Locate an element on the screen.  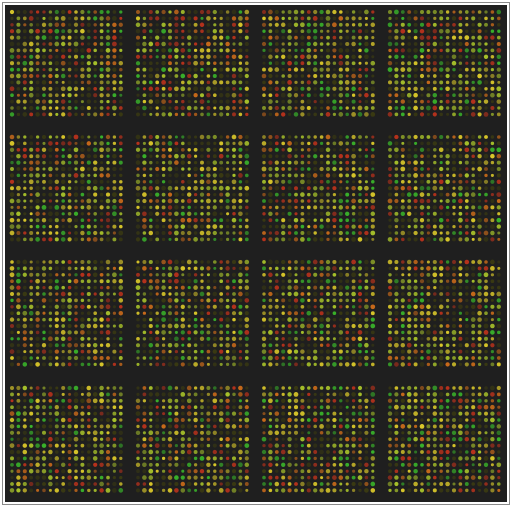
spot-block-r2-c2 is located at coordinates (192, 188).